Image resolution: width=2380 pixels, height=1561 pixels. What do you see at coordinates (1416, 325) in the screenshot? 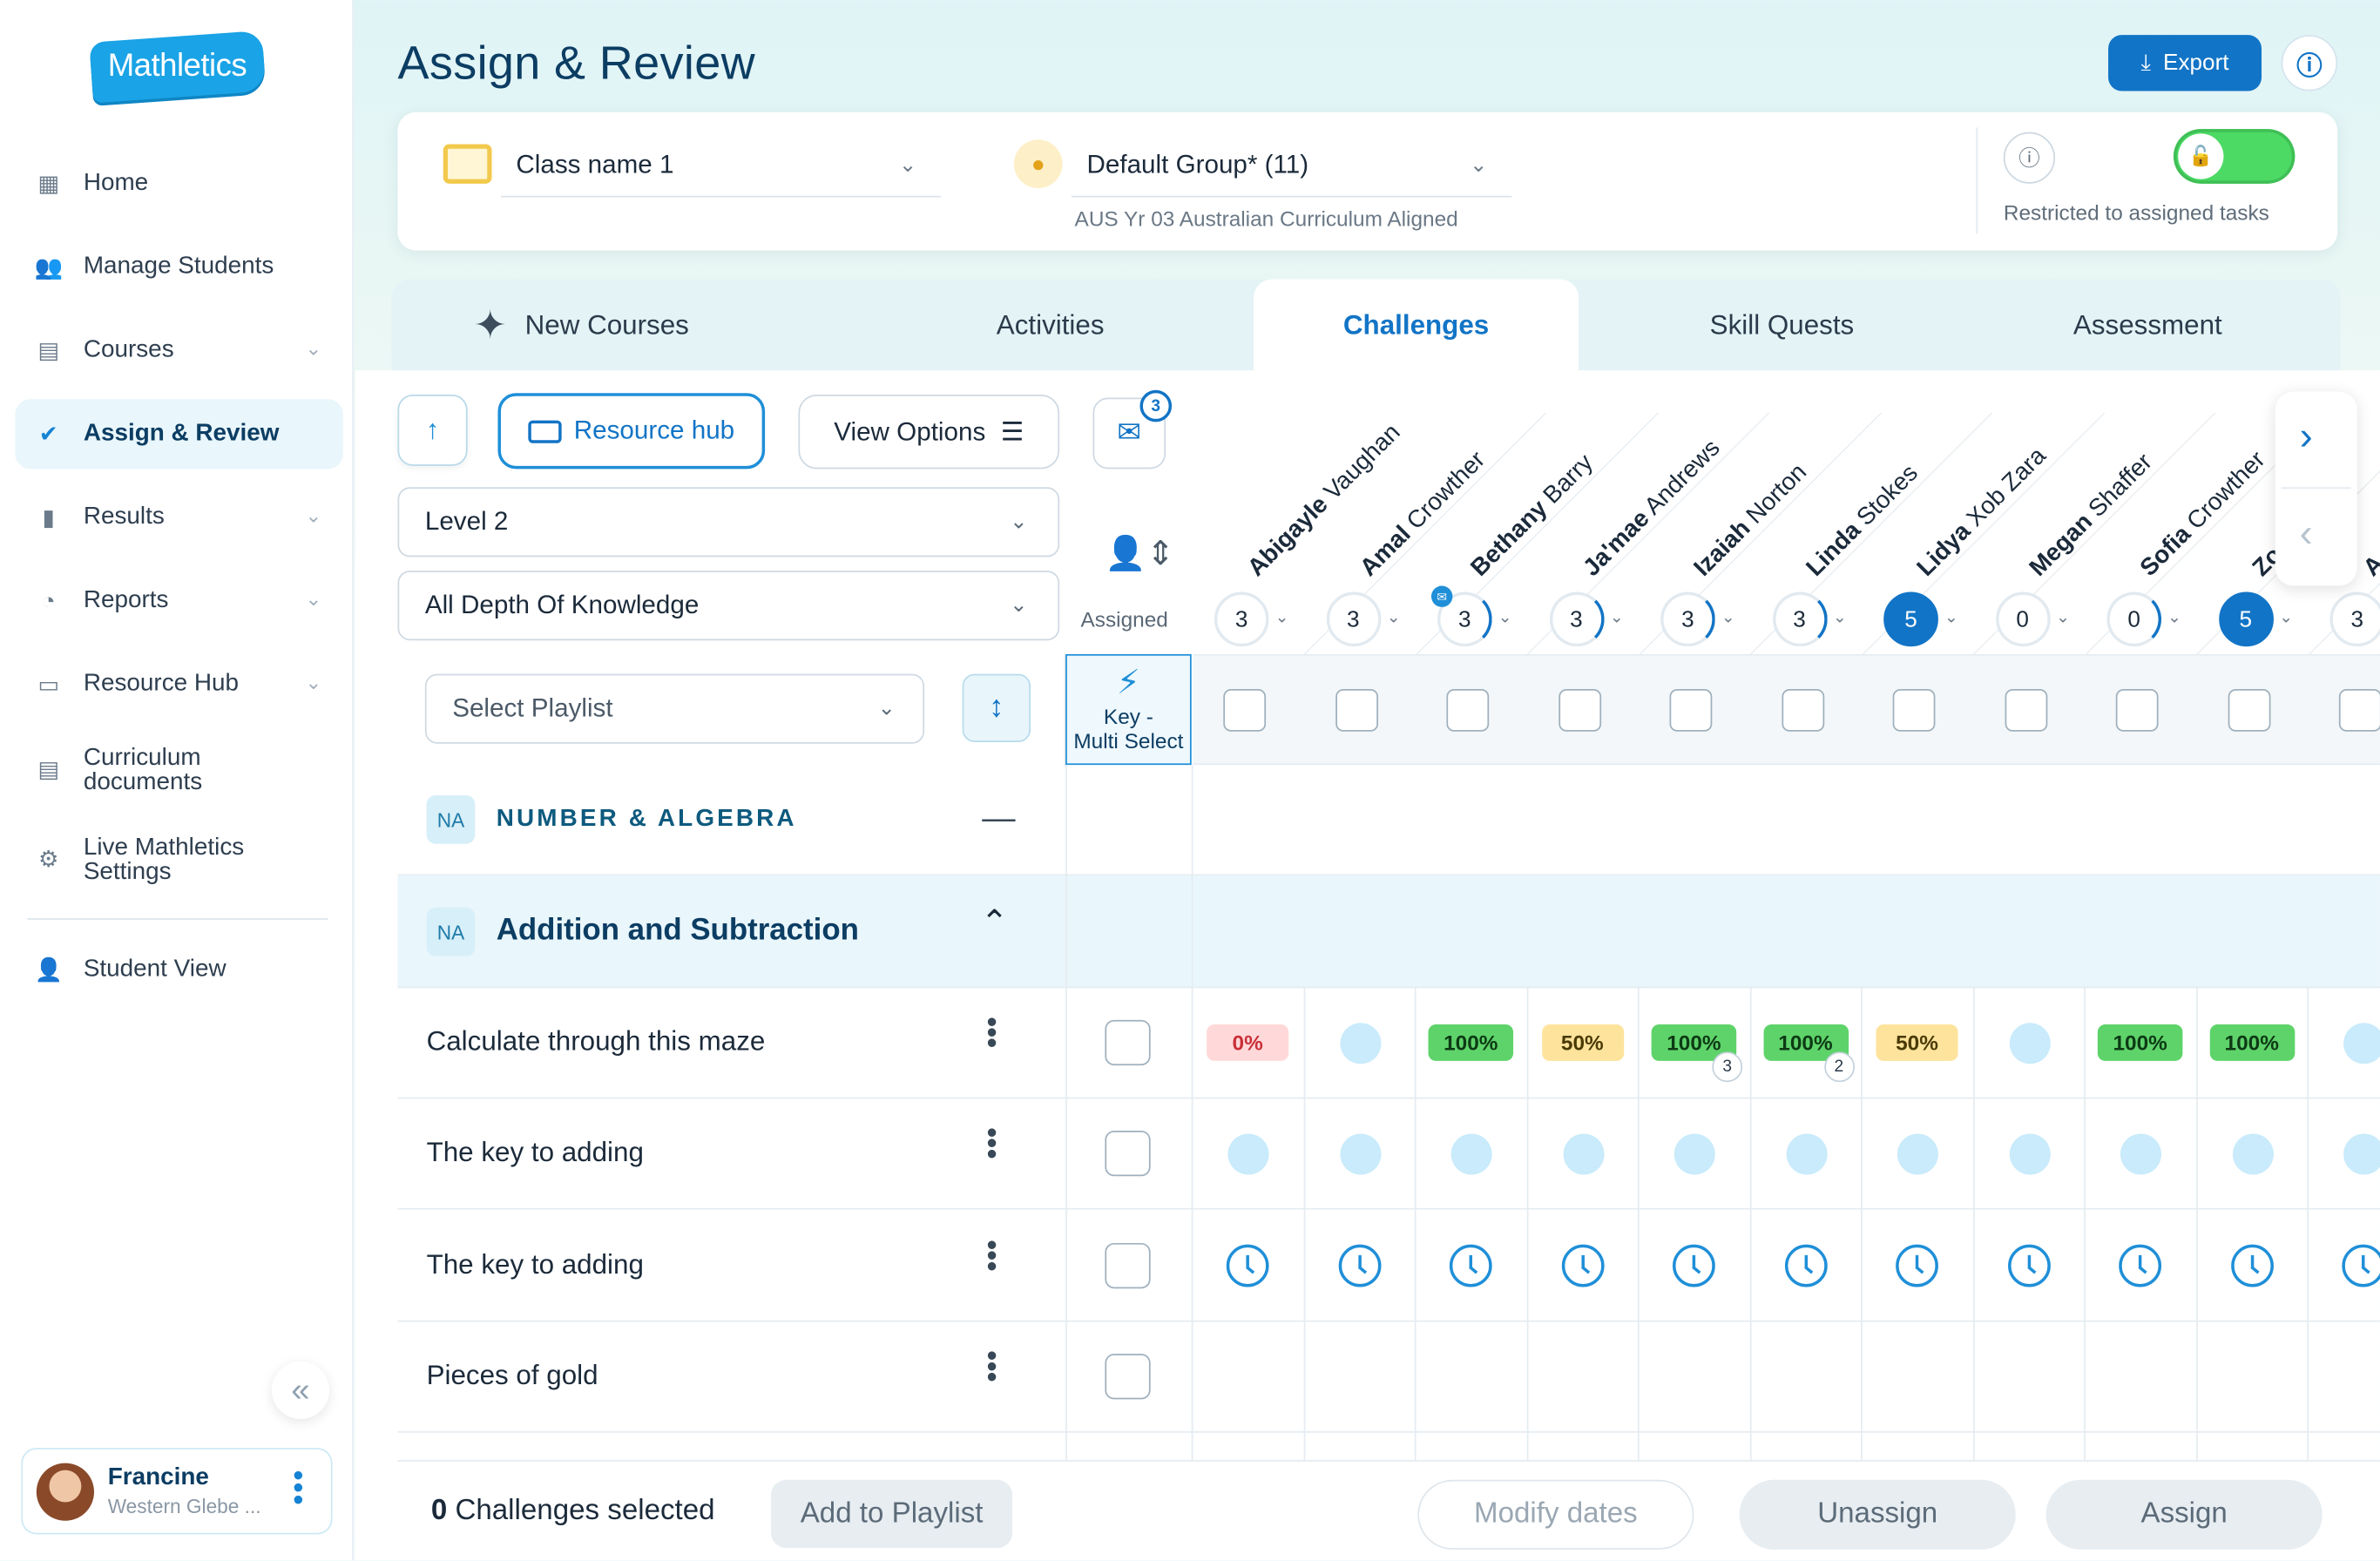
I see `tab-challenges: Challenges` at bounding box center [1416, 325].